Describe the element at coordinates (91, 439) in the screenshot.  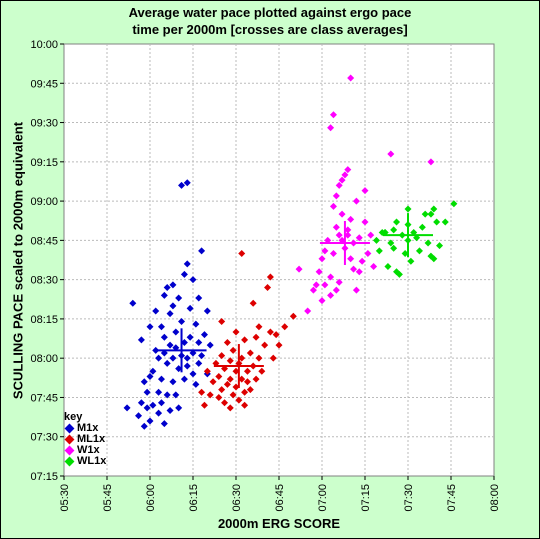
I see `legend-label: ML1x` at that location.